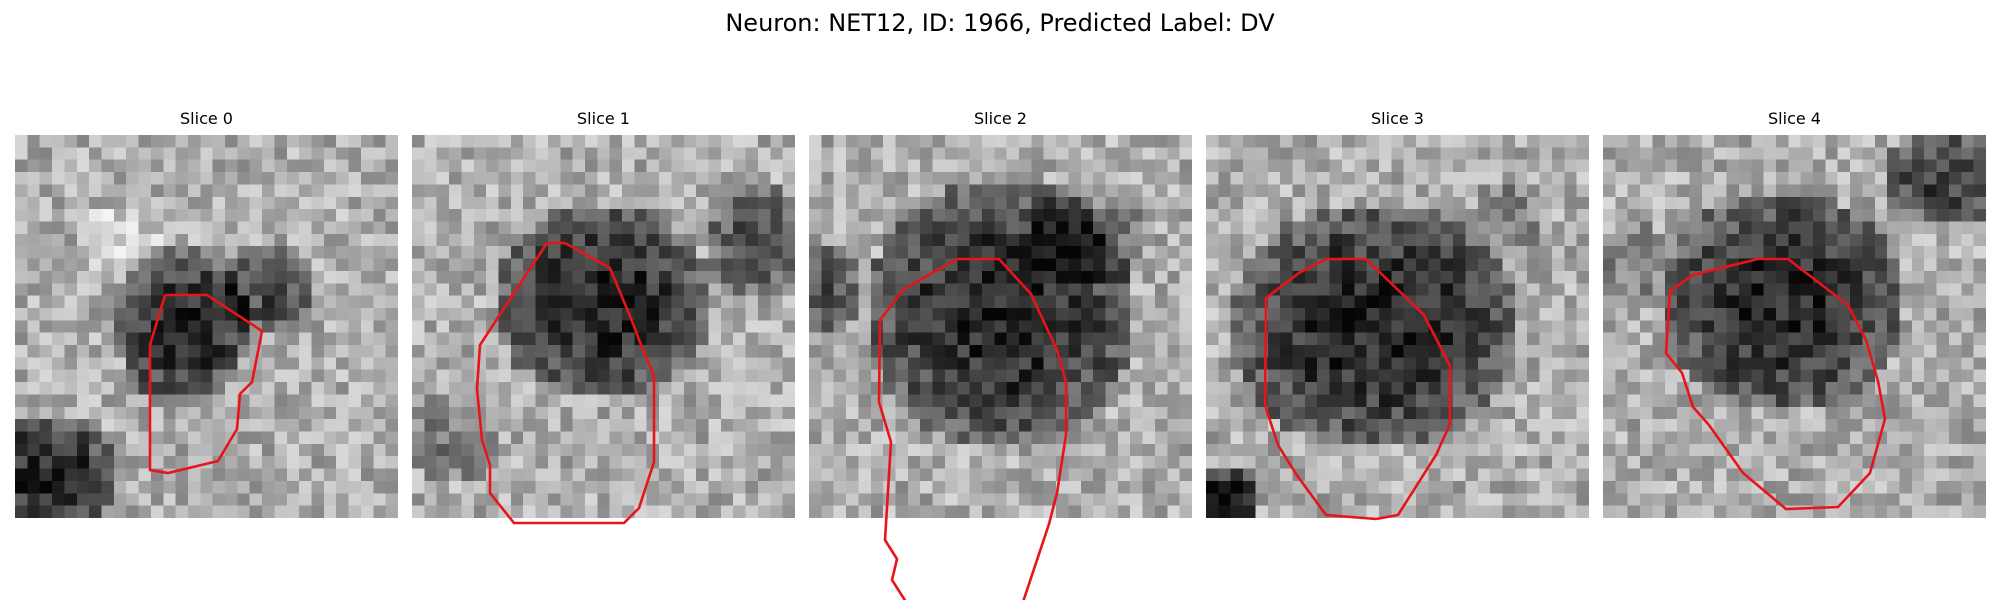 Image resolution: width=2000 pixels, height=600 pixels. I want to click on slice-title: Slice 4, so click(1794, 118).